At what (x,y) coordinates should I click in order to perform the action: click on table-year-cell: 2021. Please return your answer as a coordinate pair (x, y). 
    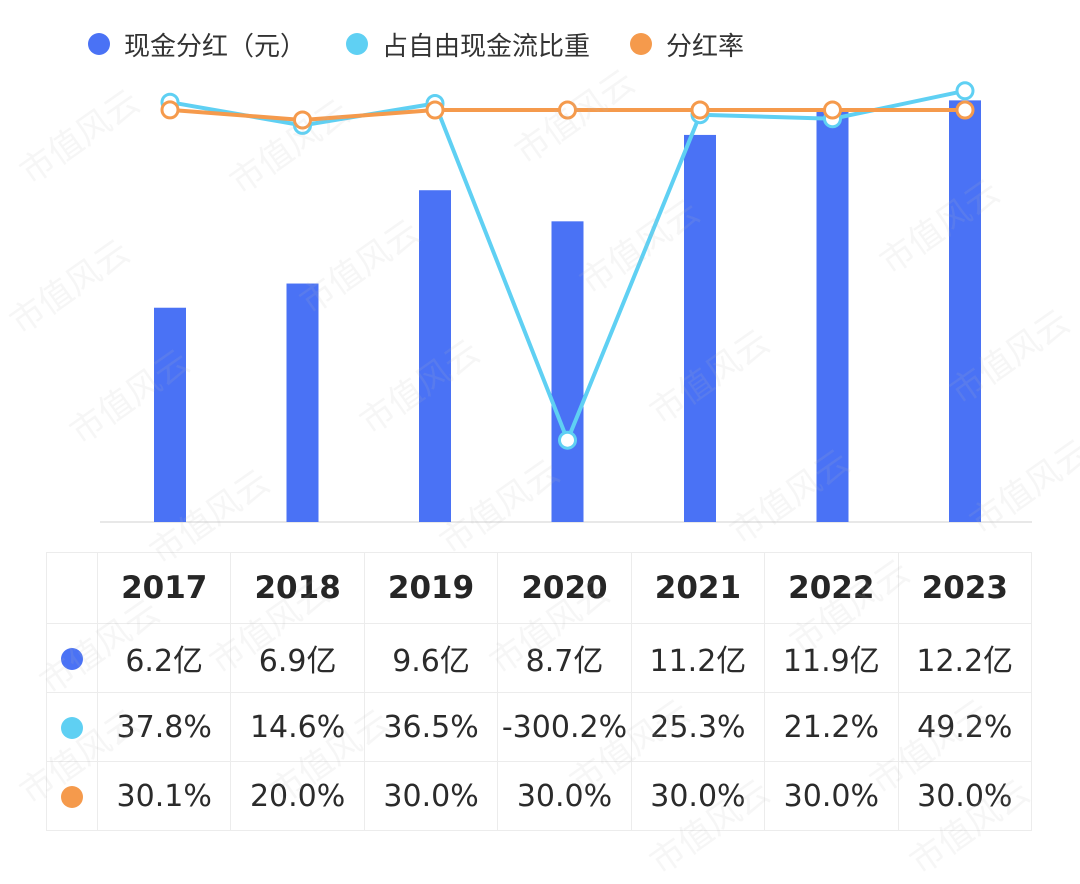
    Looking at the image, I should click on (698, 588).